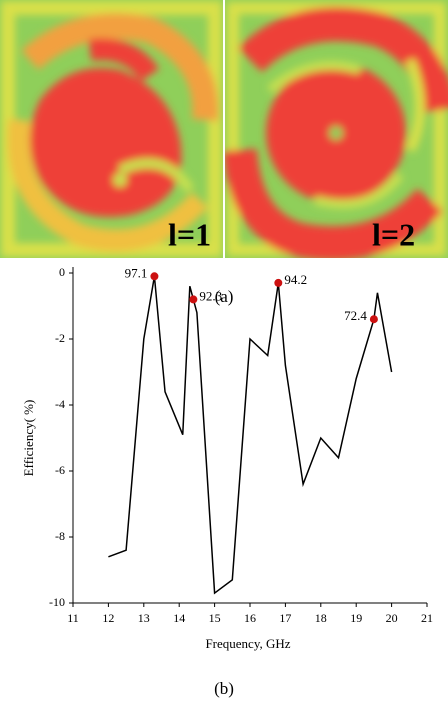 The width and height of the screenshot is (448, 717). I want to click on y-tick-label: -2, so click(60, 338).